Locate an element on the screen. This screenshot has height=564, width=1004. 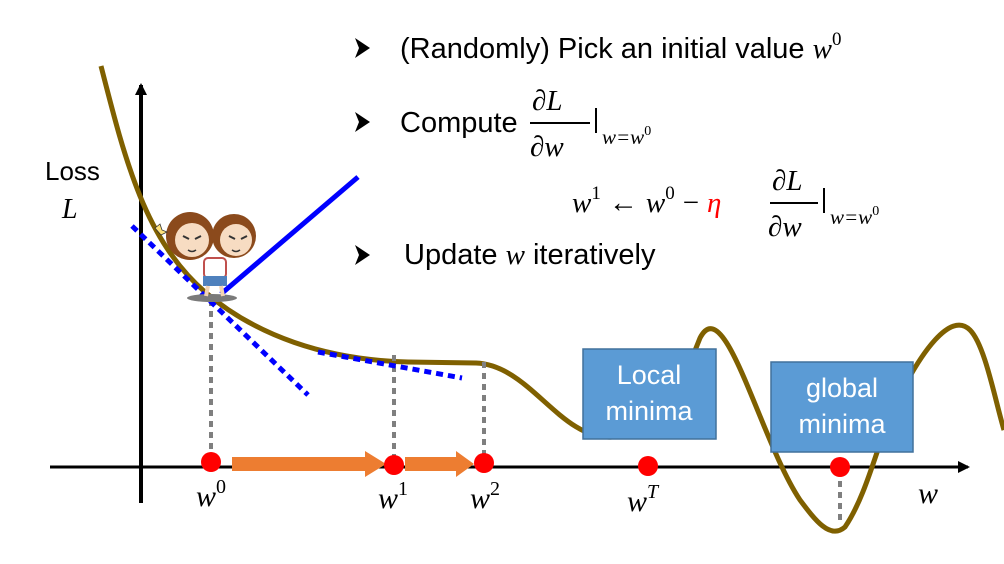
rule-derivative-numerator: ∂L is located at coordinates (787, 181).